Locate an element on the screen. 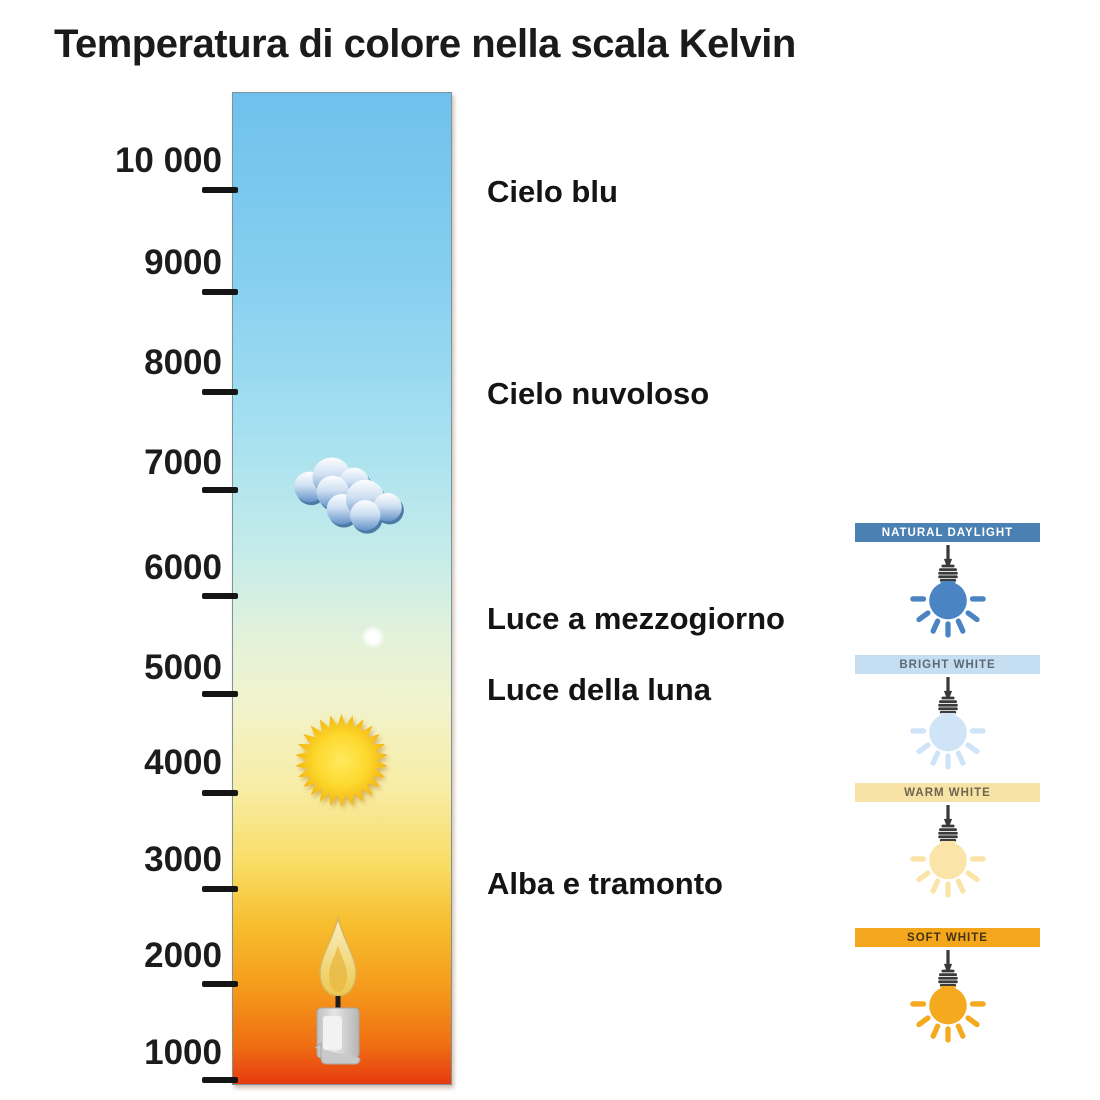 This screenshot has height=1100, width=1100. bulb-banner: WARM WHITE is located at coordinates (947, 792).